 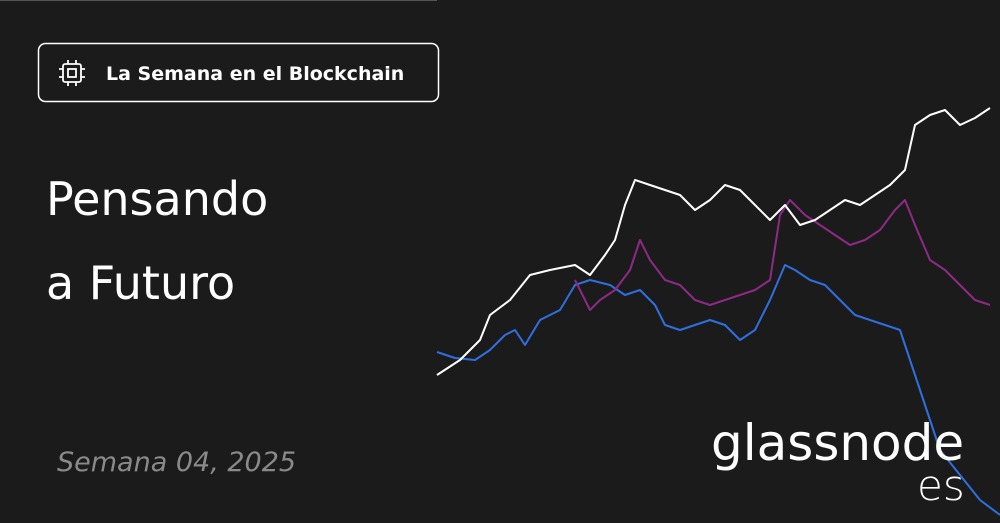 I want to click on purple-line, so click(x=782, y=255).